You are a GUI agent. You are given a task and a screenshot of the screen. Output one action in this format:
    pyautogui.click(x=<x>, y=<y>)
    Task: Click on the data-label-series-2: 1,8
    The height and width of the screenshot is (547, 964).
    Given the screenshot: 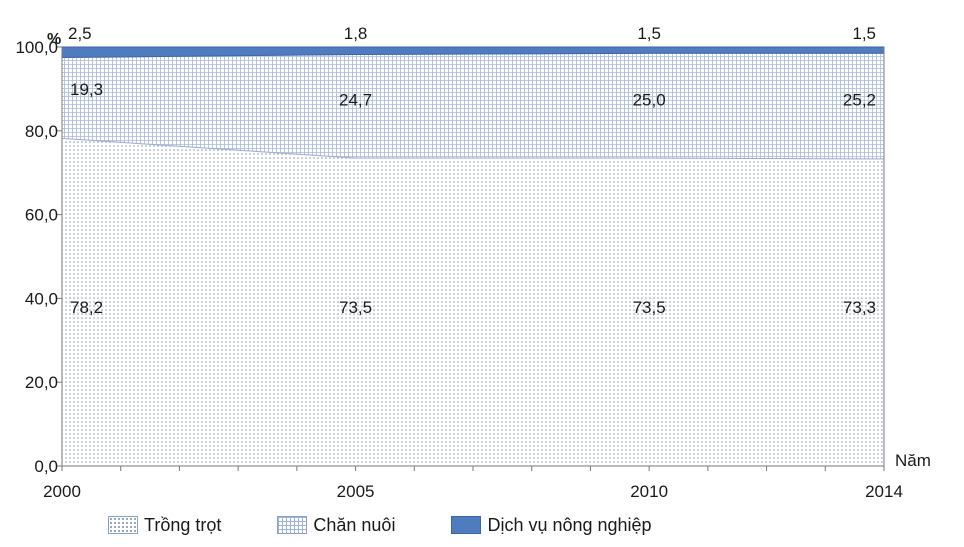 What is the action you would take?
    pyautogui.click(x=356, y=33)
    